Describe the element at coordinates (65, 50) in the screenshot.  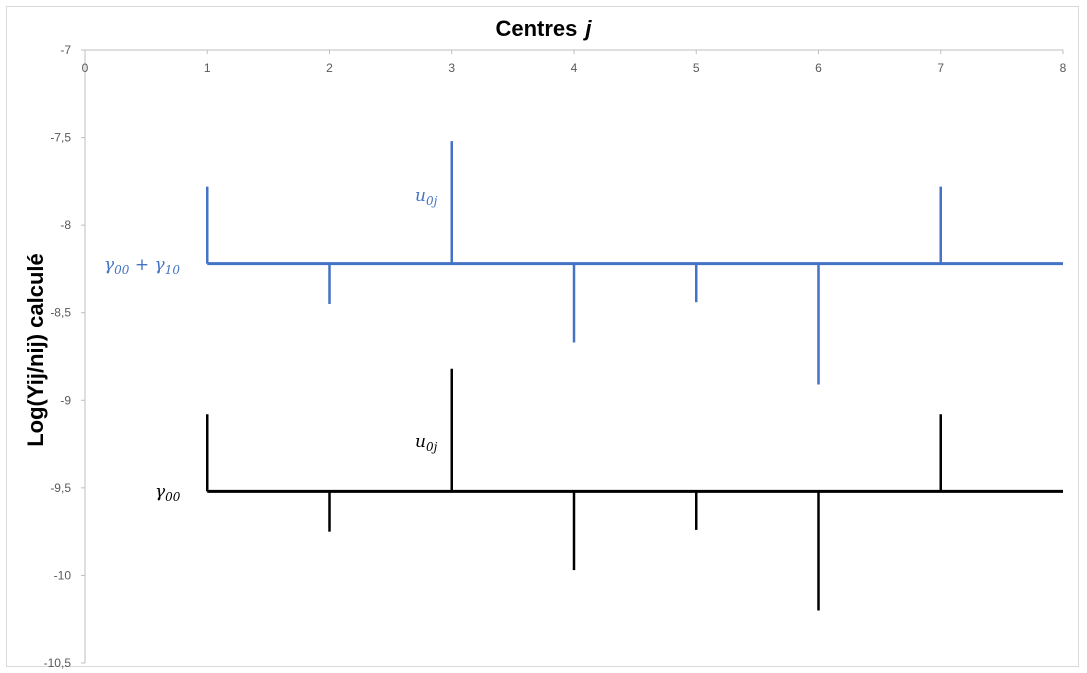
I see `y-tick-label: -7` at that location.